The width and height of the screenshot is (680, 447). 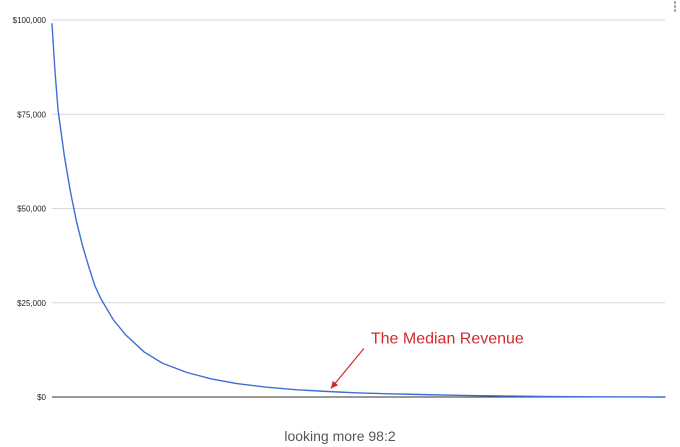 I want to click on annotation-label: The Median Revenue, so click(x=447, y=339).